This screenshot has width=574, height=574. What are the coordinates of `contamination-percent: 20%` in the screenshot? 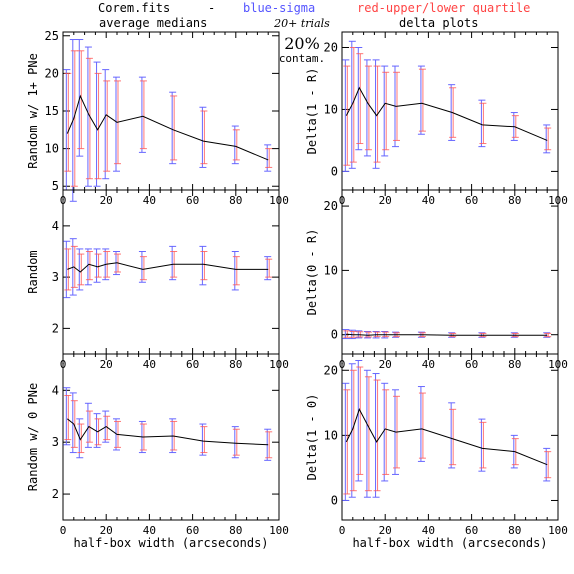 It's located at (302, 43).